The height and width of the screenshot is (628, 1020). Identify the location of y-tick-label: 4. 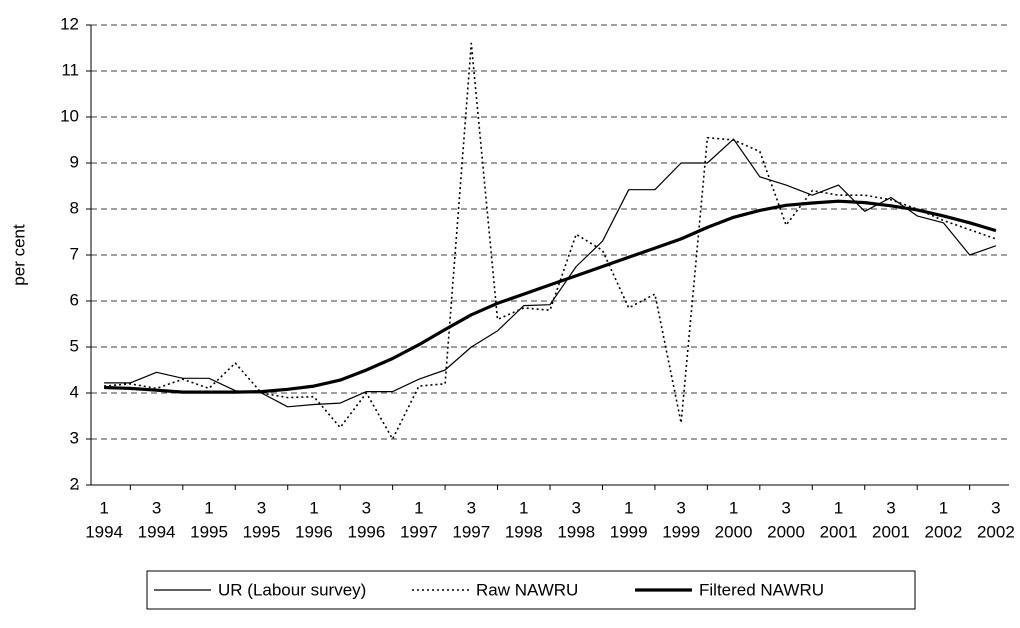
(74, 391).